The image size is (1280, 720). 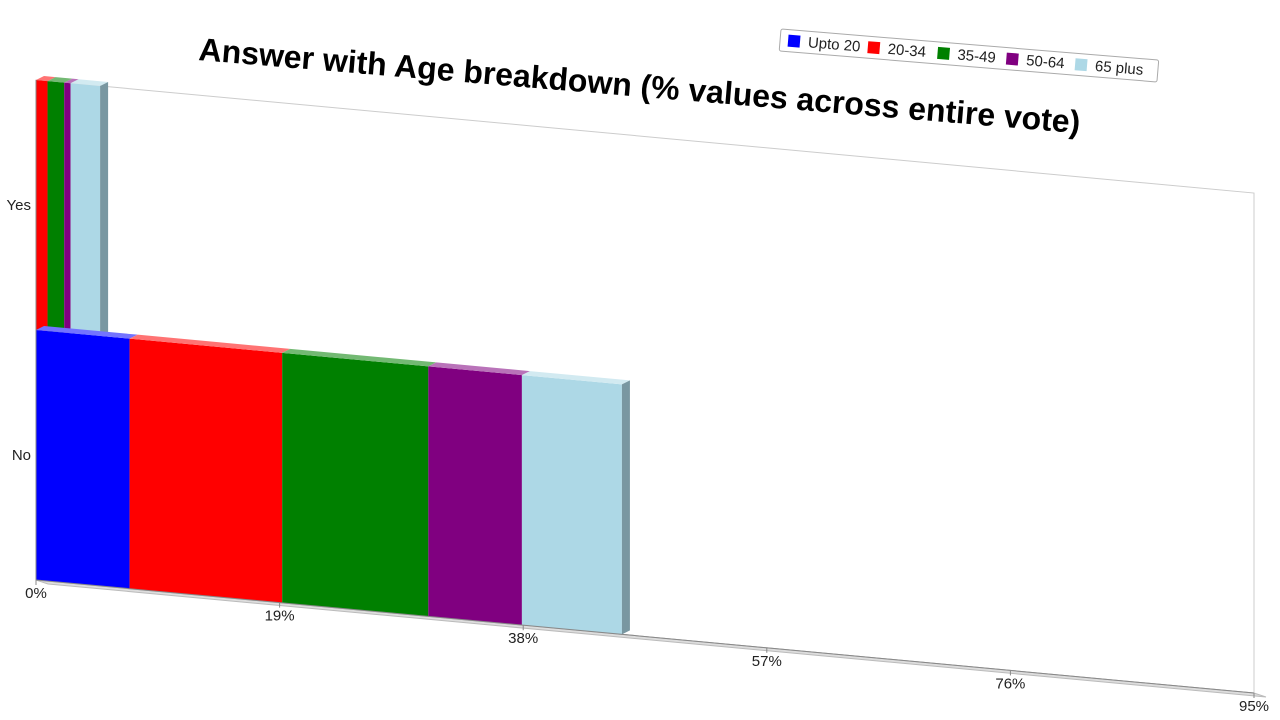 What do you see at coordinates (977, 57) in the screenshot?
I see `legend-label-35-49: 35-49` at bounding box center [977, 57].